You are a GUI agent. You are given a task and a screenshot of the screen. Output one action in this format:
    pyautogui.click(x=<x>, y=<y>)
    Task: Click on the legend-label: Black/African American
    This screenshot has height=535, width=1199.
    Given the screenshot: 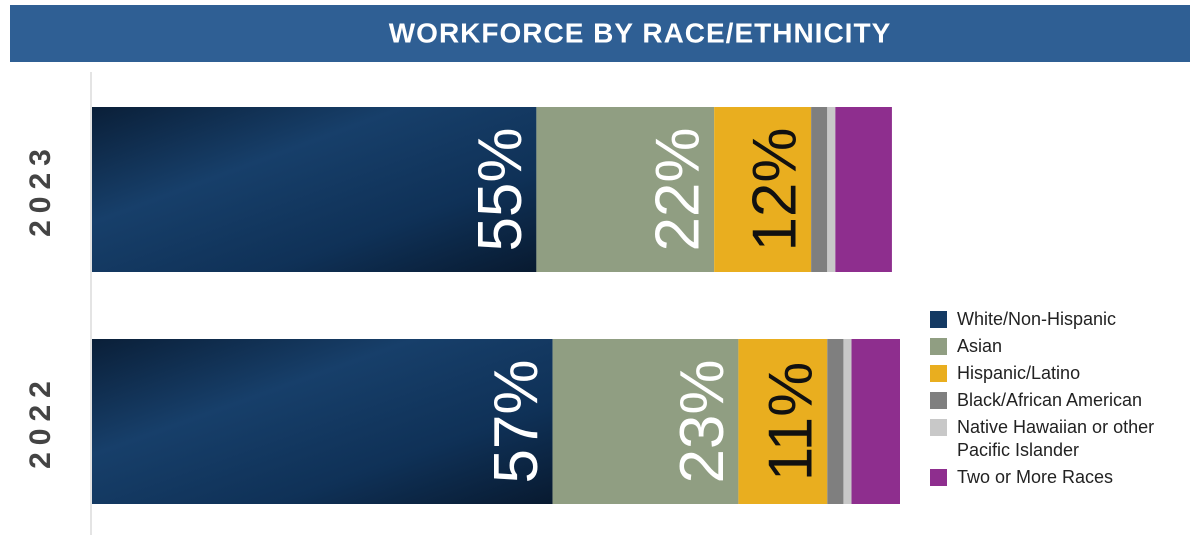 What is the action you would take?
    pyautogui.click(x=1050, y=400)
    